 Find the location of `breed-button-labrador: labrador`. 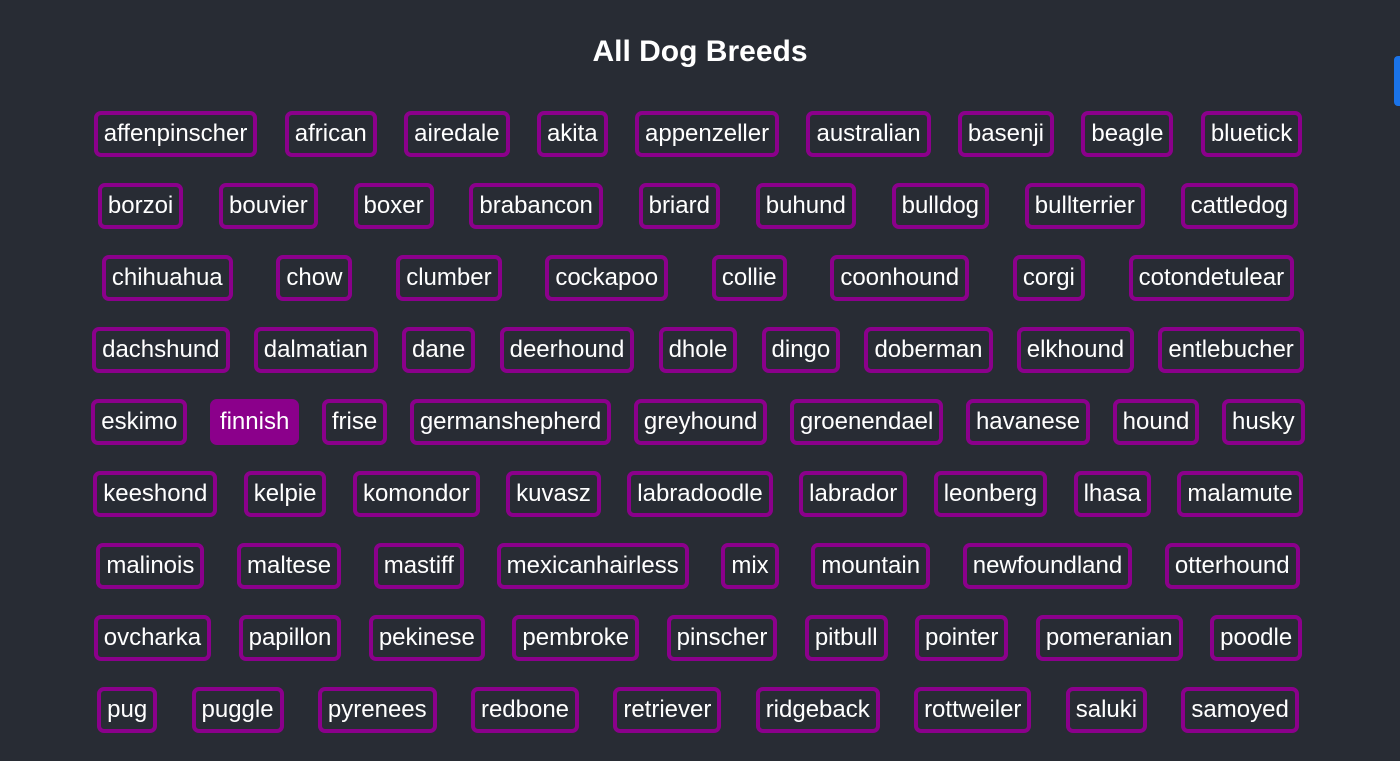

breed-button-labrador: labrador is located at coordinates (853, 494).